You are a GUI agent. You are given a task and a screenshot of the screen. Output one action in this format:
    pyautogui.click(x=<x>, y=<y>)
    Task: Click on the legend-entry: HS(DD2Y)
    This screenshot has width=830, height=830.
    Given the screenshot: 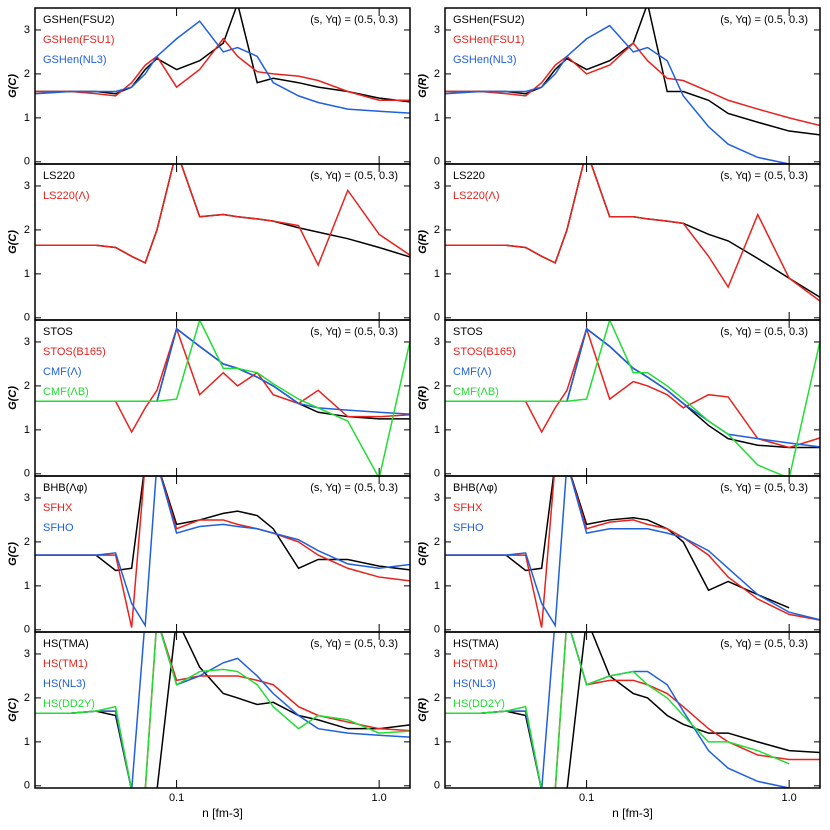 What is the action you would take?
    pyautogui.click(x=479, y=704)
    